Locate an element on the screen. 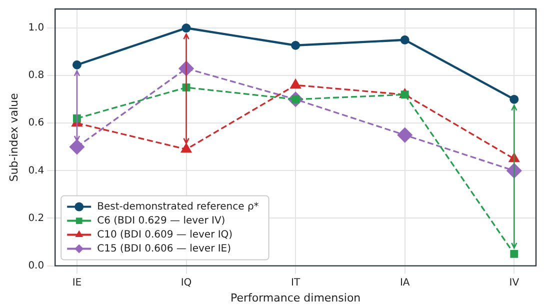 Image resolution: width=550 pixels, height=307 pixels. legend-label: C15 (BDI 0.606 — lever IE) is located at coordinates (164, 248).